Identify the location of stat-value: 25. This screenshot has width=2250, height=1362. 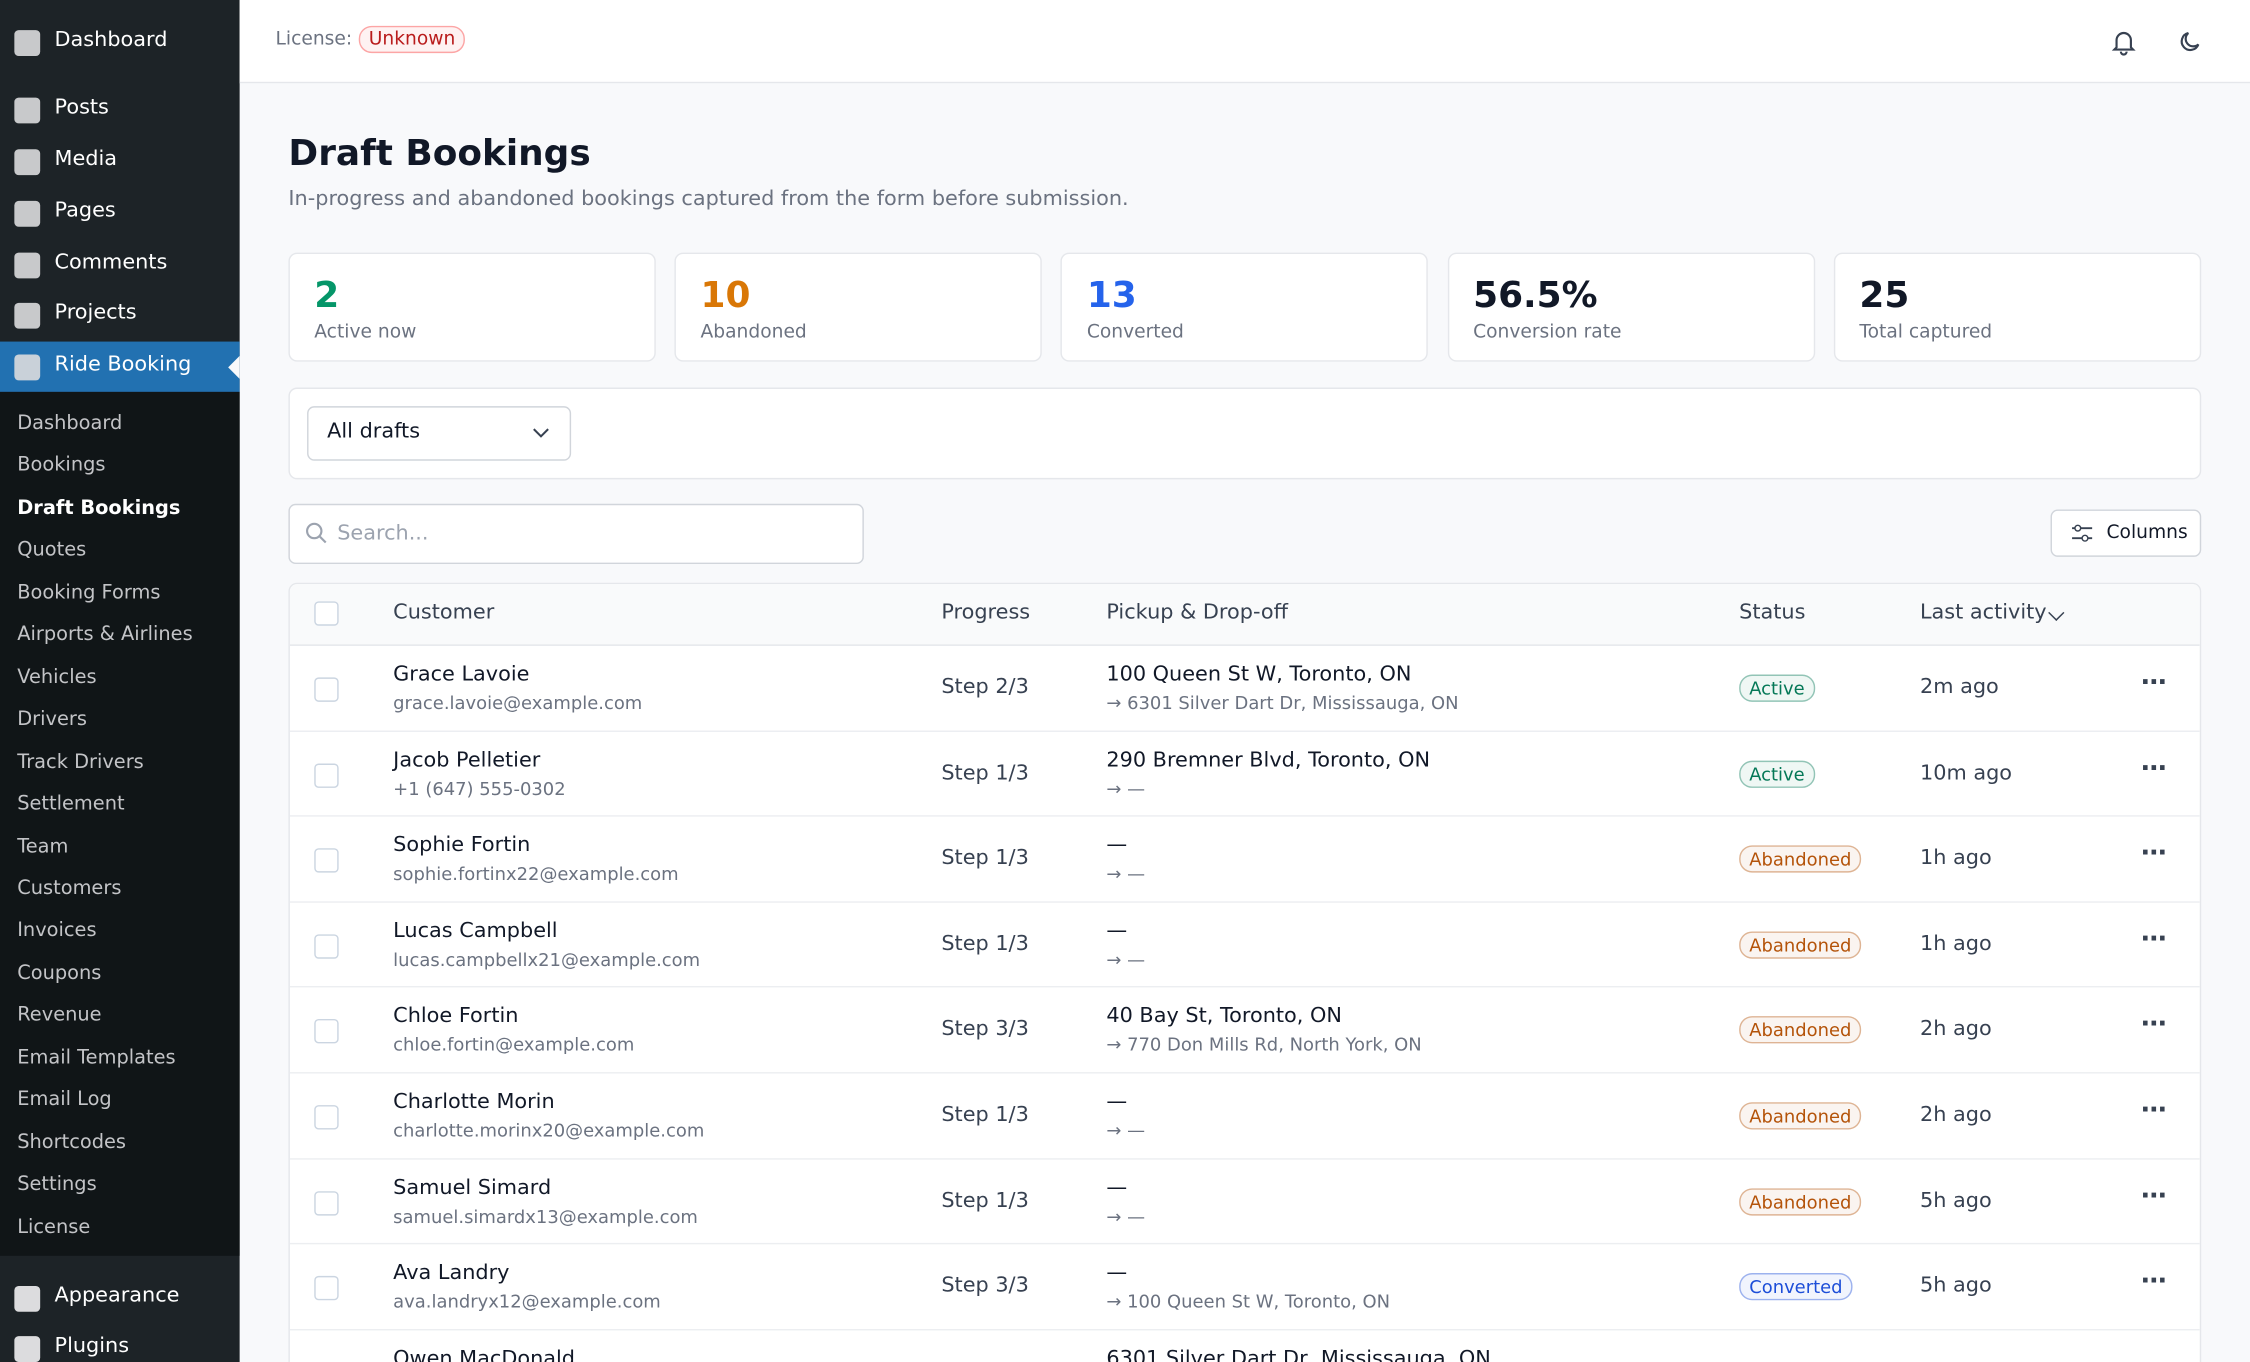
(1884, 295).